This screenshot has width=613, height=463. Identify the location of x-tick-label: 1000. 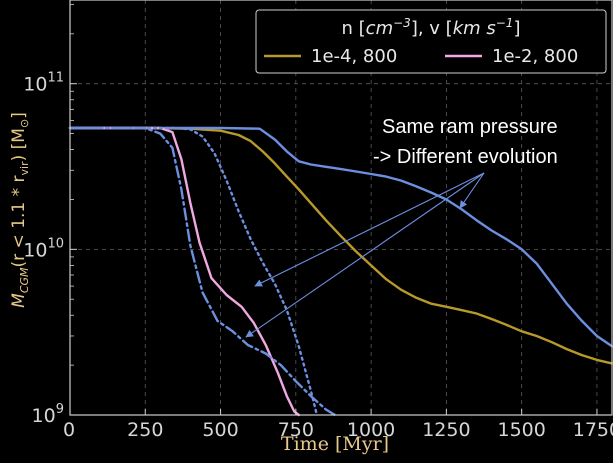
(371, 430).